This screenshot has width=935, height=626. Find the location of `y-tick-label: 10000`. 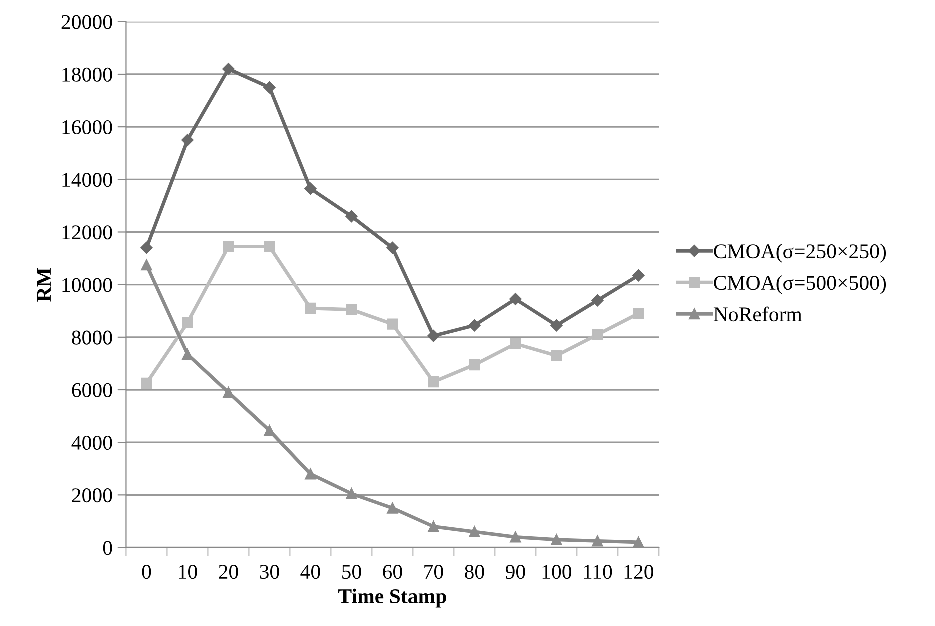

y-tick-label: 10000 is located at coordinates (87, 285).